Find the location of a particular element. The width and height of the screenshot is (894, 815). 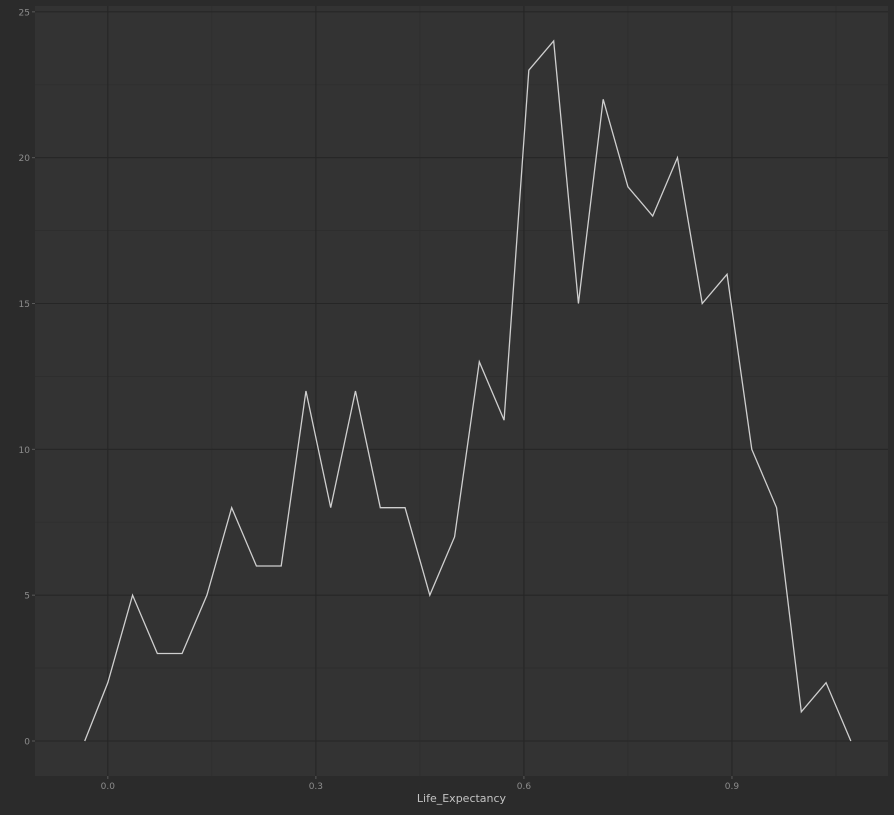

y-axis-tick-labels: 0 5 10 15 20 25 is located at coordinates (27, 378).